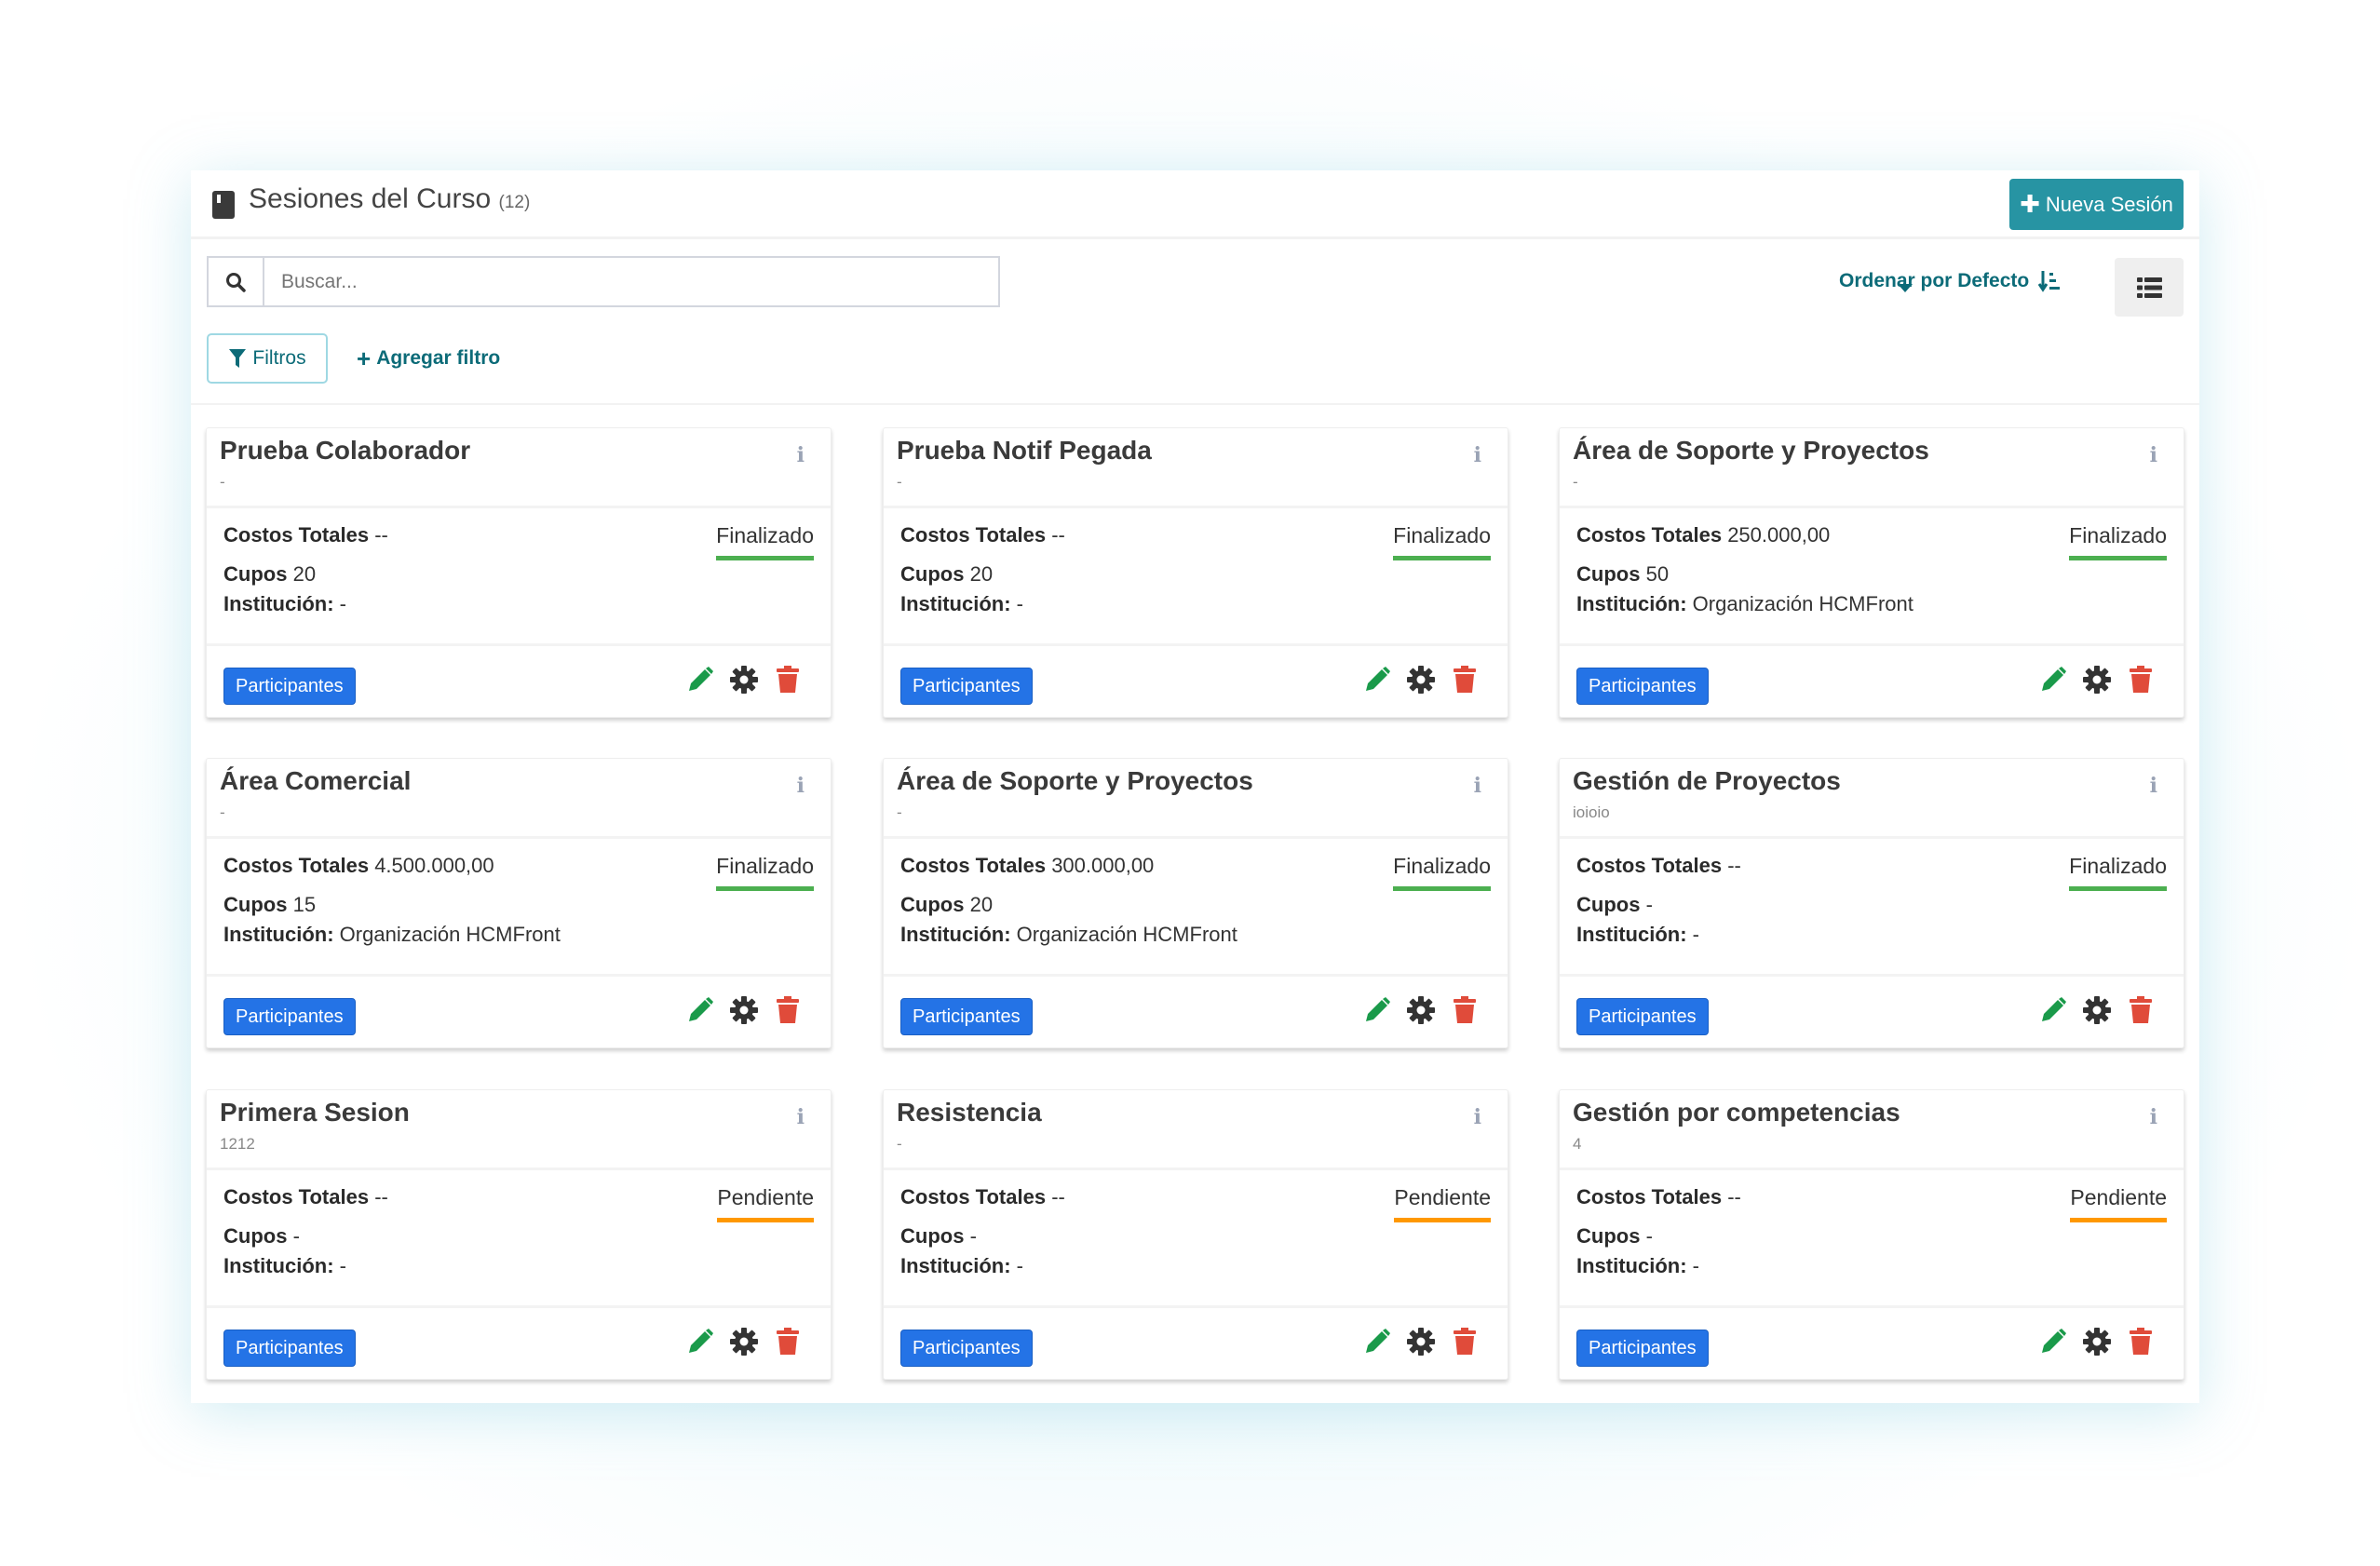  I want to click on search-input, so click(631, 282).